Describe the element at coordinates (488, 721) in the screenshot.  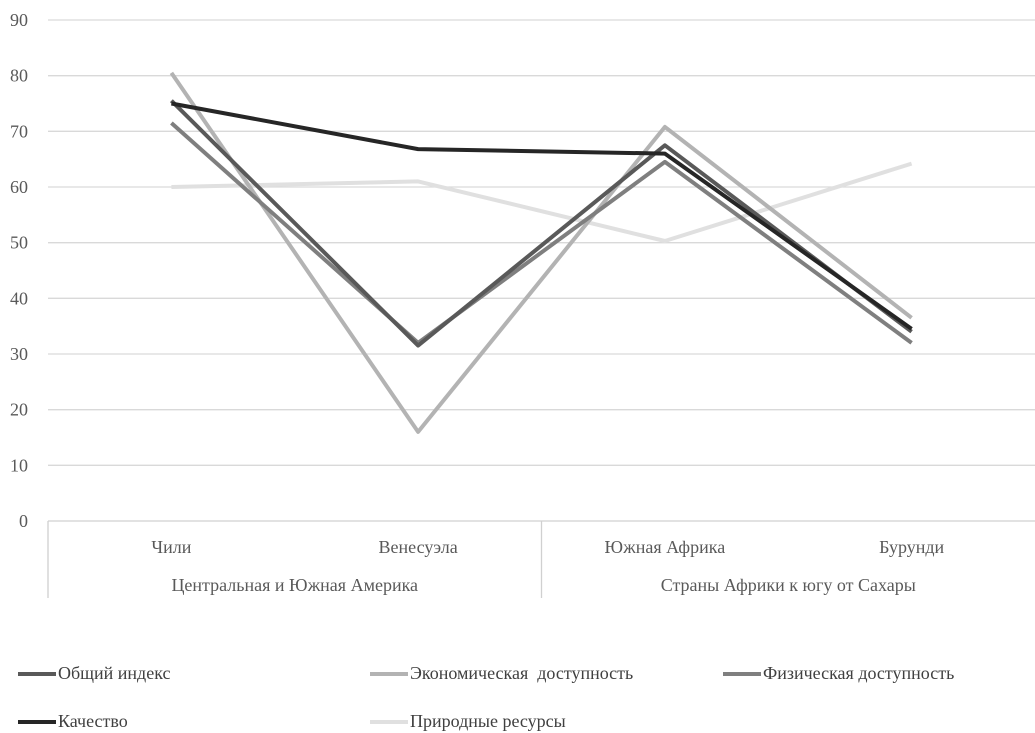
I see `legend-label: Природные ресурсы` at that location.